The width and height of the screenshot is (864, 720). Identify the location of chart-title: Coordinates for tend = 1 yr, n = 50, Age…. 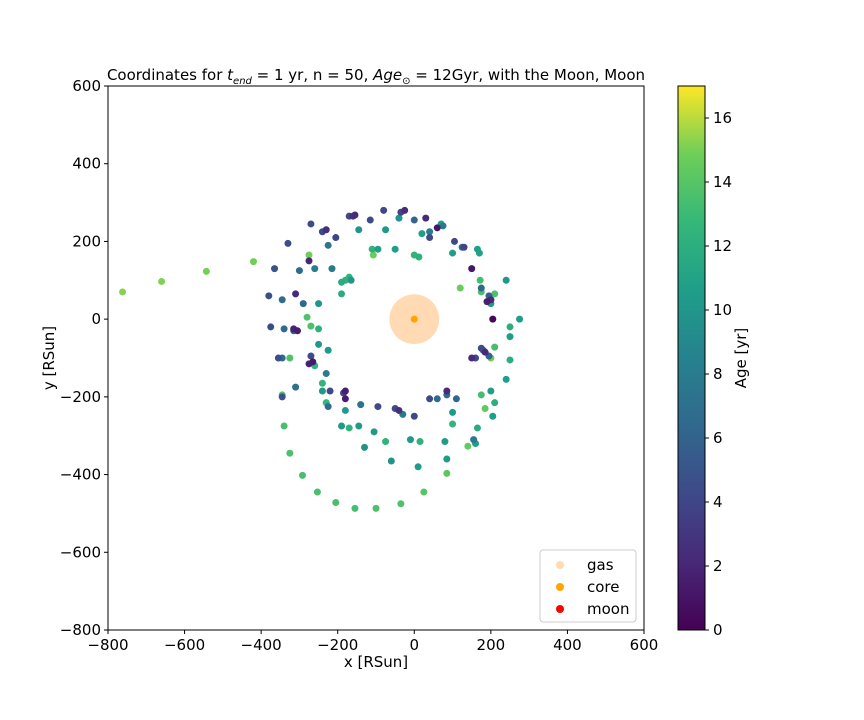
(376, 76).